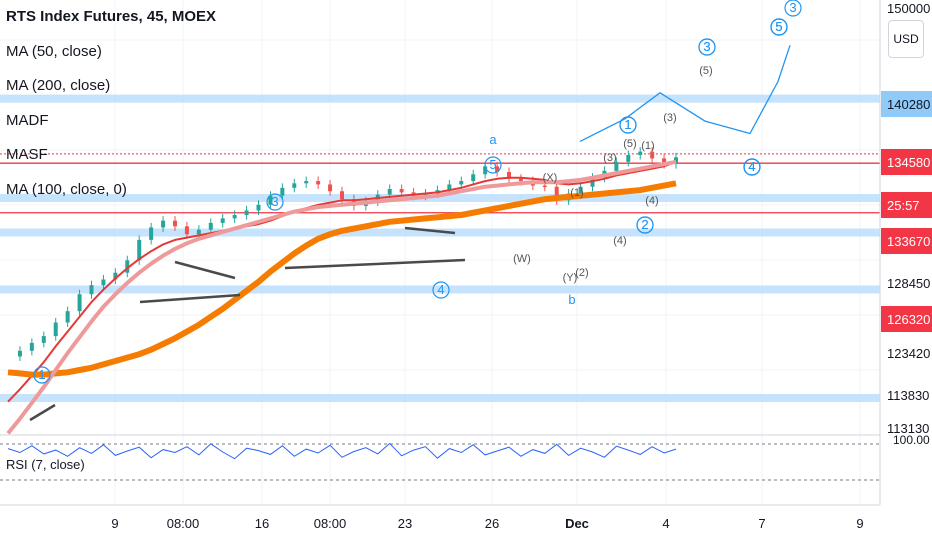 The width and height of the screenshot is (932, 550). I want to click on wave-label: 1, so click(41, 374).